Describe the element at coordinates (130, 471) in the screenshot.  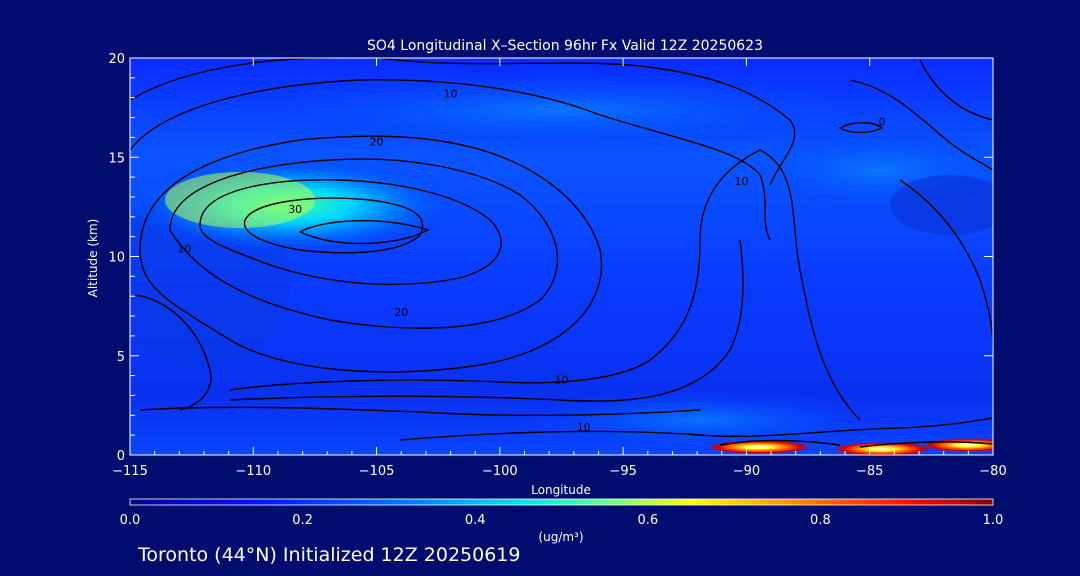
I see `x-tick-label: −115` at that location.